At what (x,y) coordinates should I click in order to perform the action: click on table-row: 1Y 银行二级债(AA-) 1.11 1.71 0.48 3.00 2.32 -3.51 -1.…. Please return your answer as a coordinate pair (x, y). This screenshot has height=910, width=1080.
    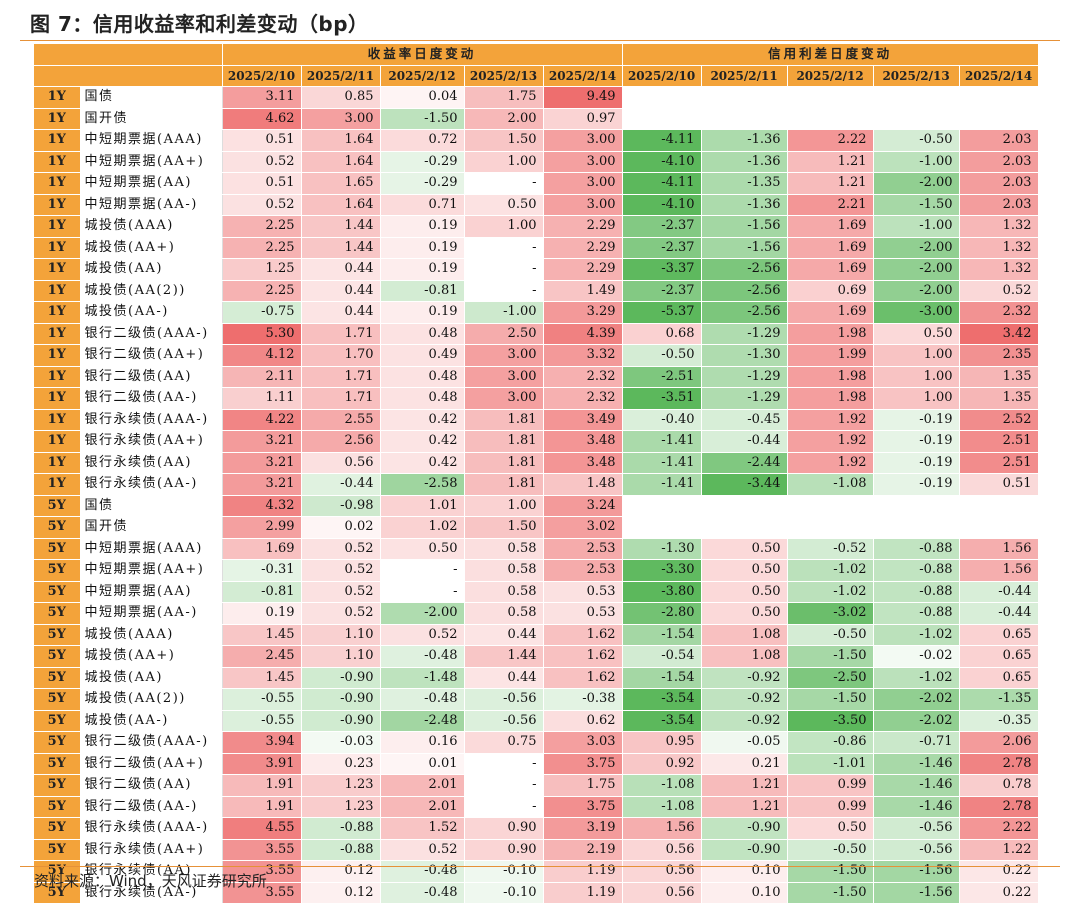
    Looking at the image, I should click on (536, 398).